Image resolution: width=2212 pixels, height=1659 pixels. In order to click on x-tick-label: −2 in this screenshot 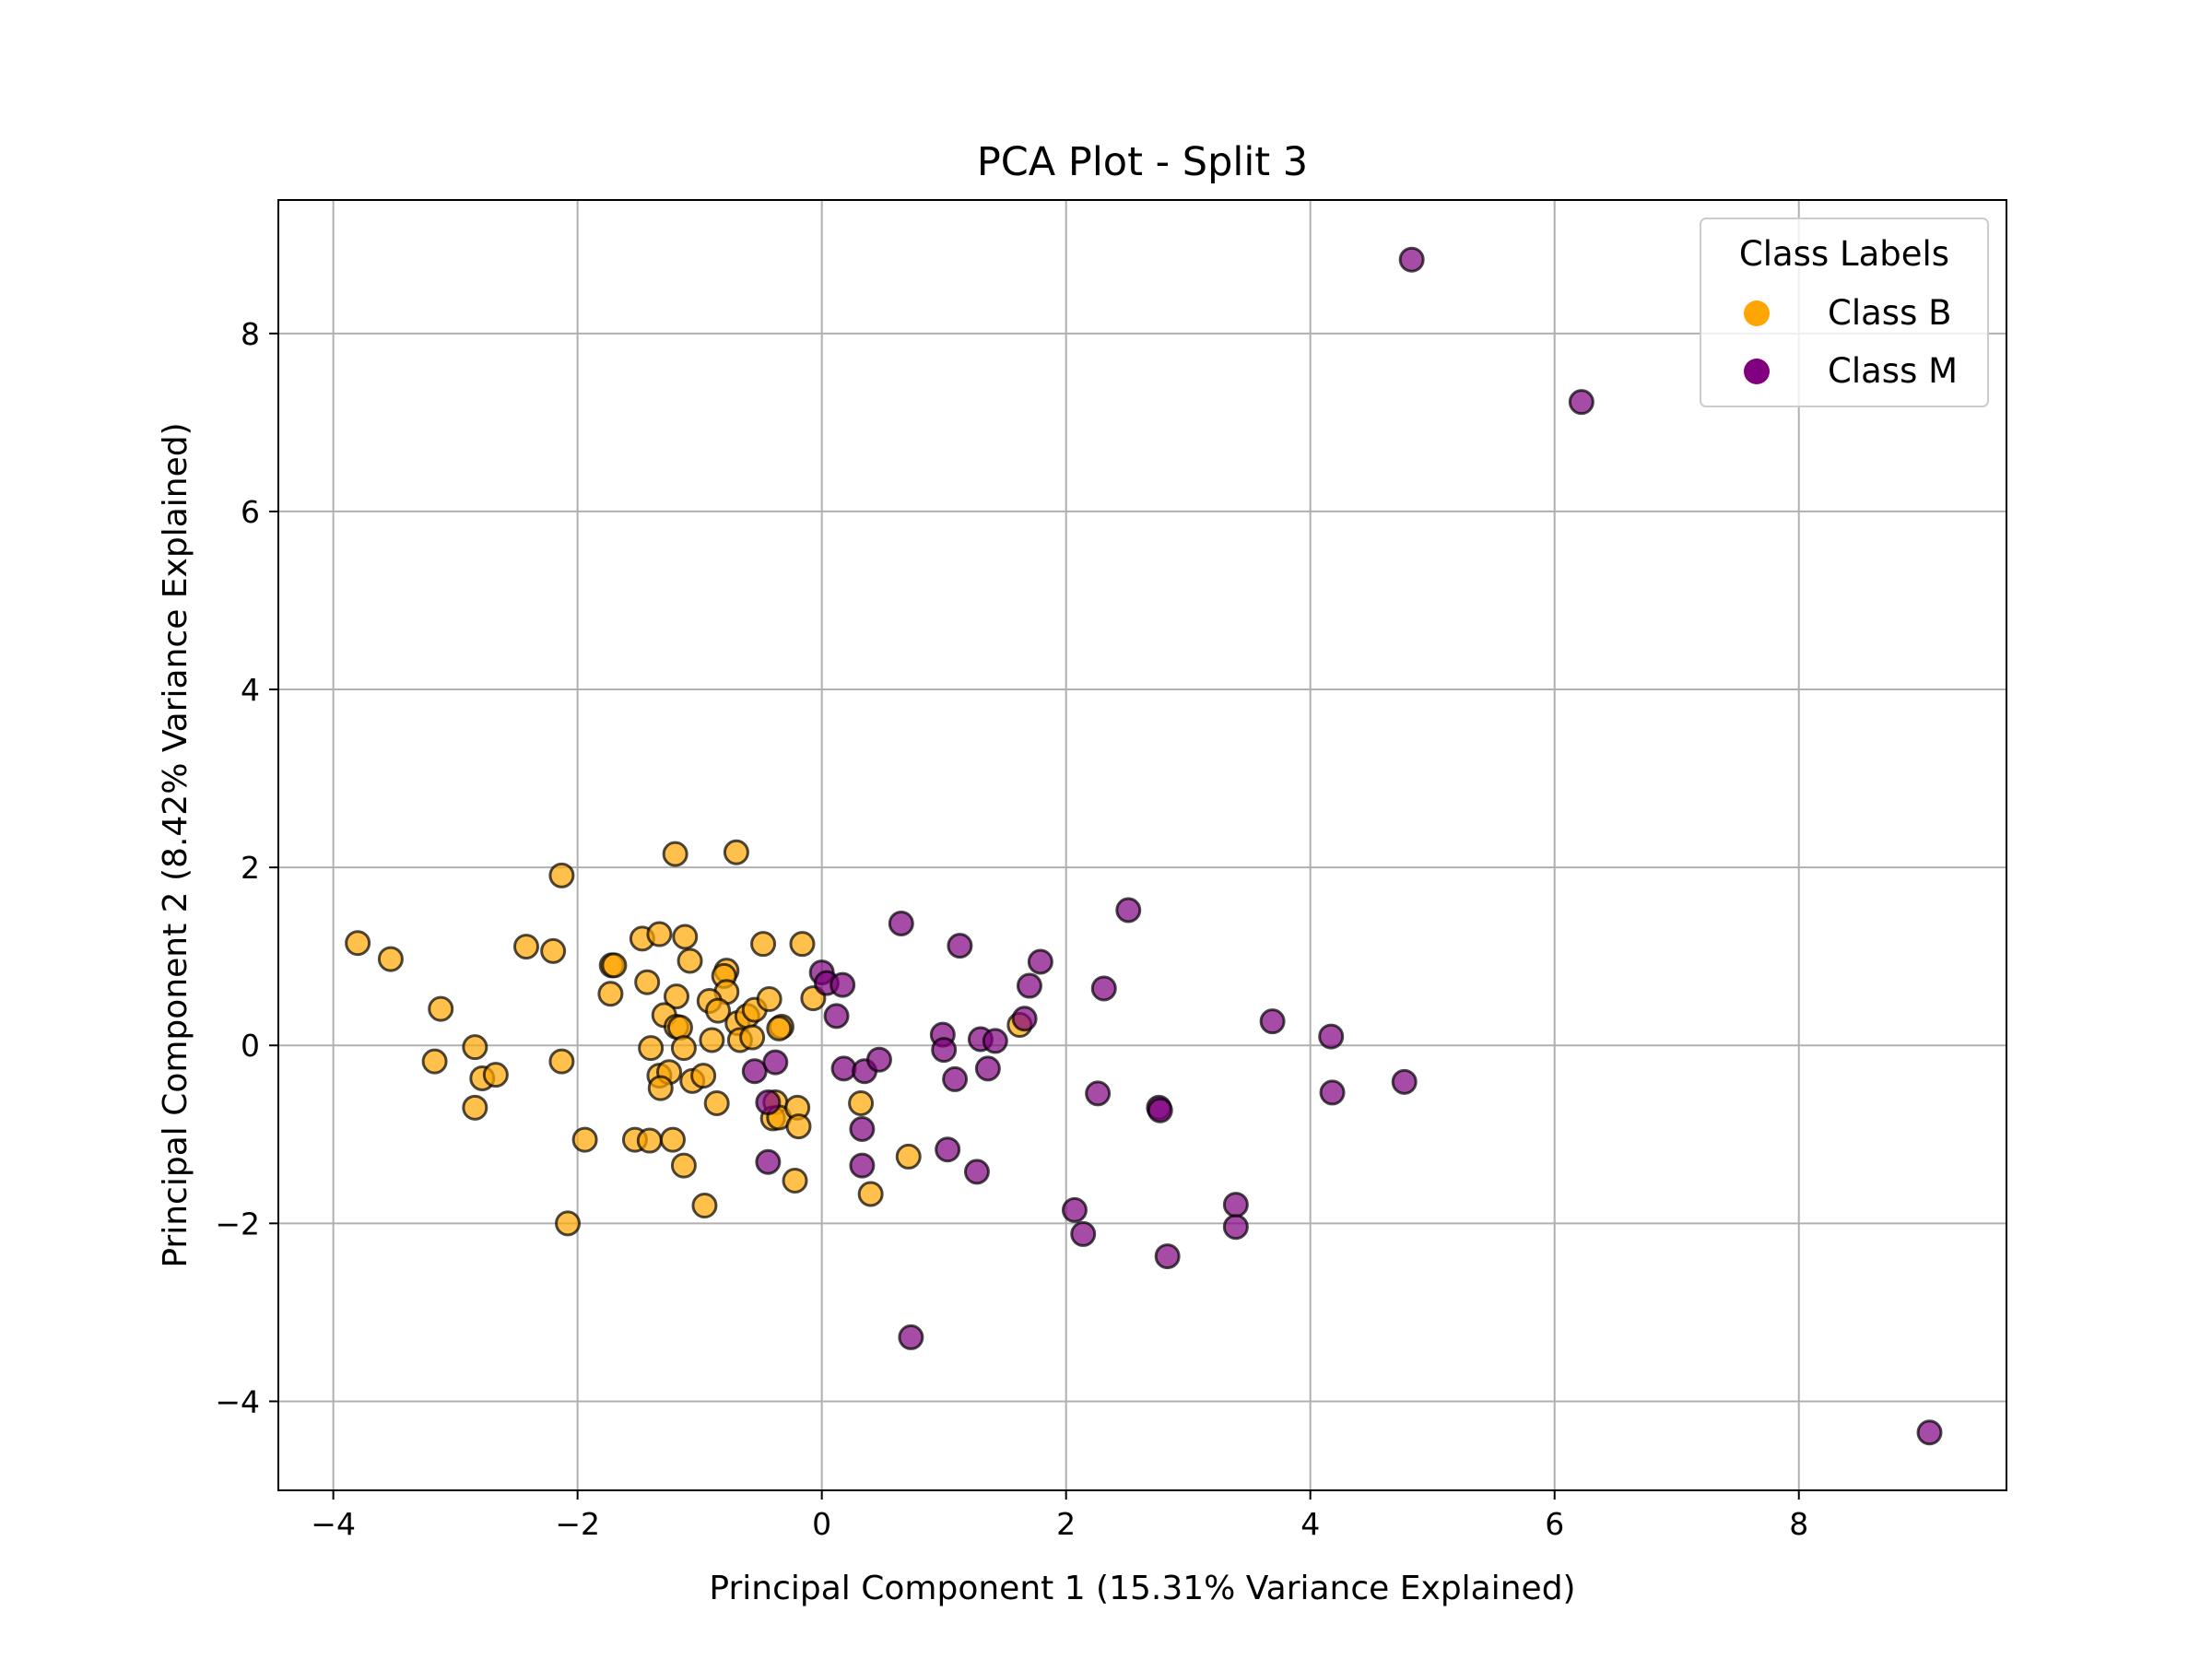, I will do `click(577, 1524)`.